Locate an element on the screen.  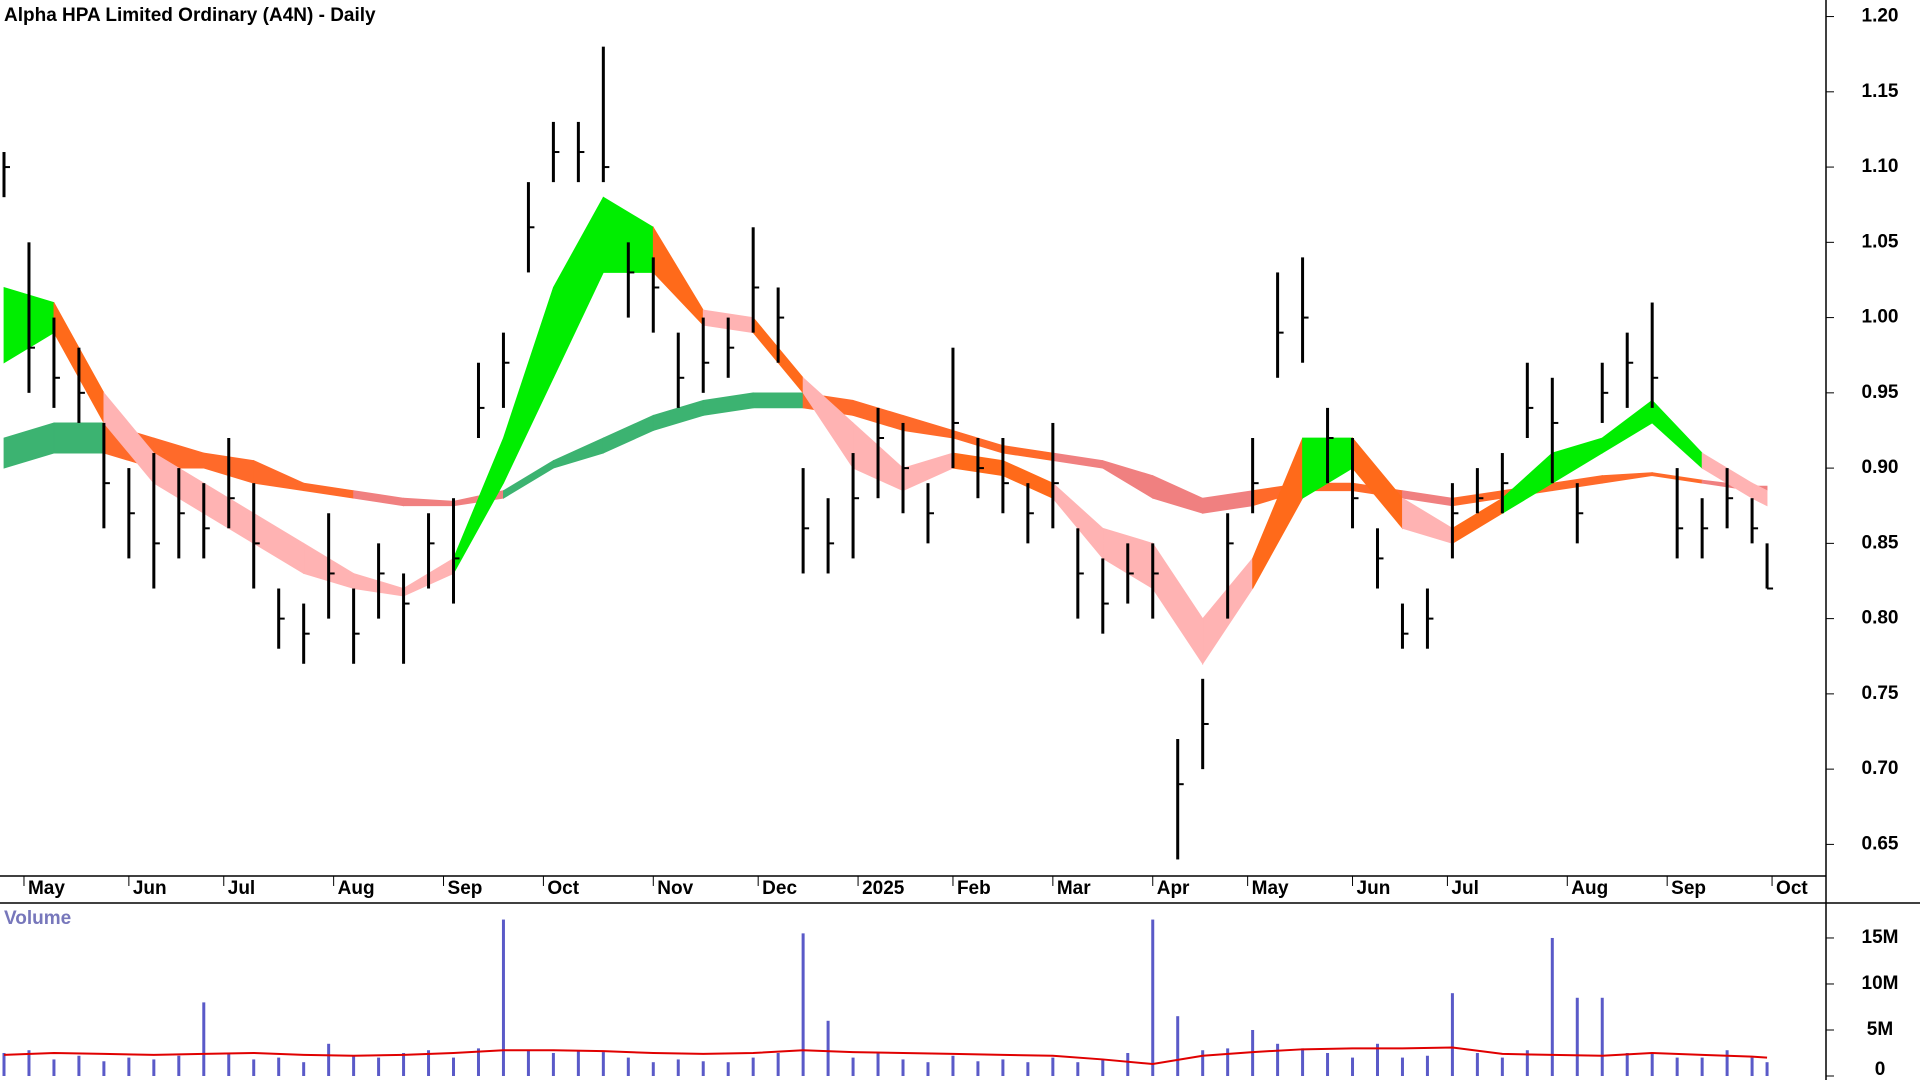
x-tick-label: Sep is located at coordinates (465, 888).